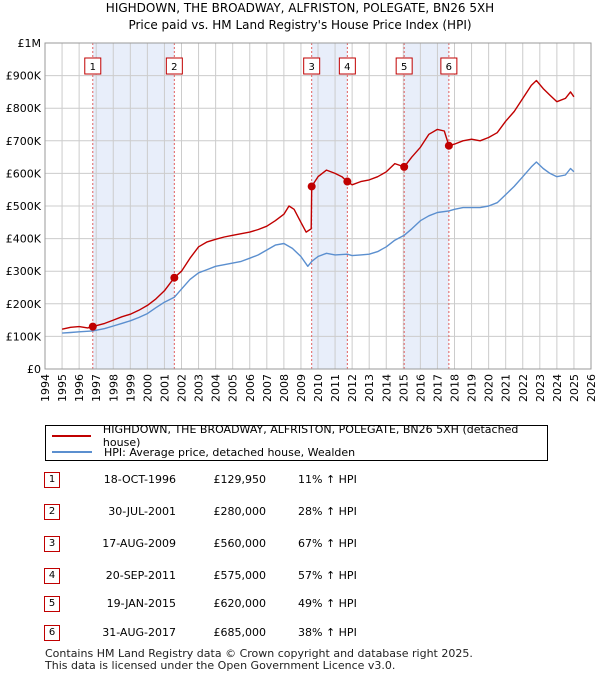 The image size is (600, 680). Describe the element at coordinates (327, 543) in the screenshot. I see `sale-hpi-change: 67% ↑ HPI` at that location.